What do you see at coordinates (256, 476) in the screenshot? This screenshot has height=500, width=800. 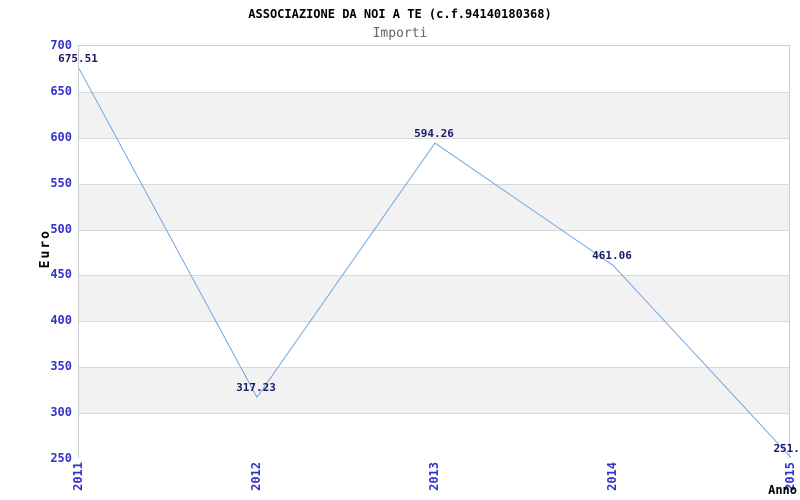 I see `x-tick-label: 2012` at bounding box center [256, 476].